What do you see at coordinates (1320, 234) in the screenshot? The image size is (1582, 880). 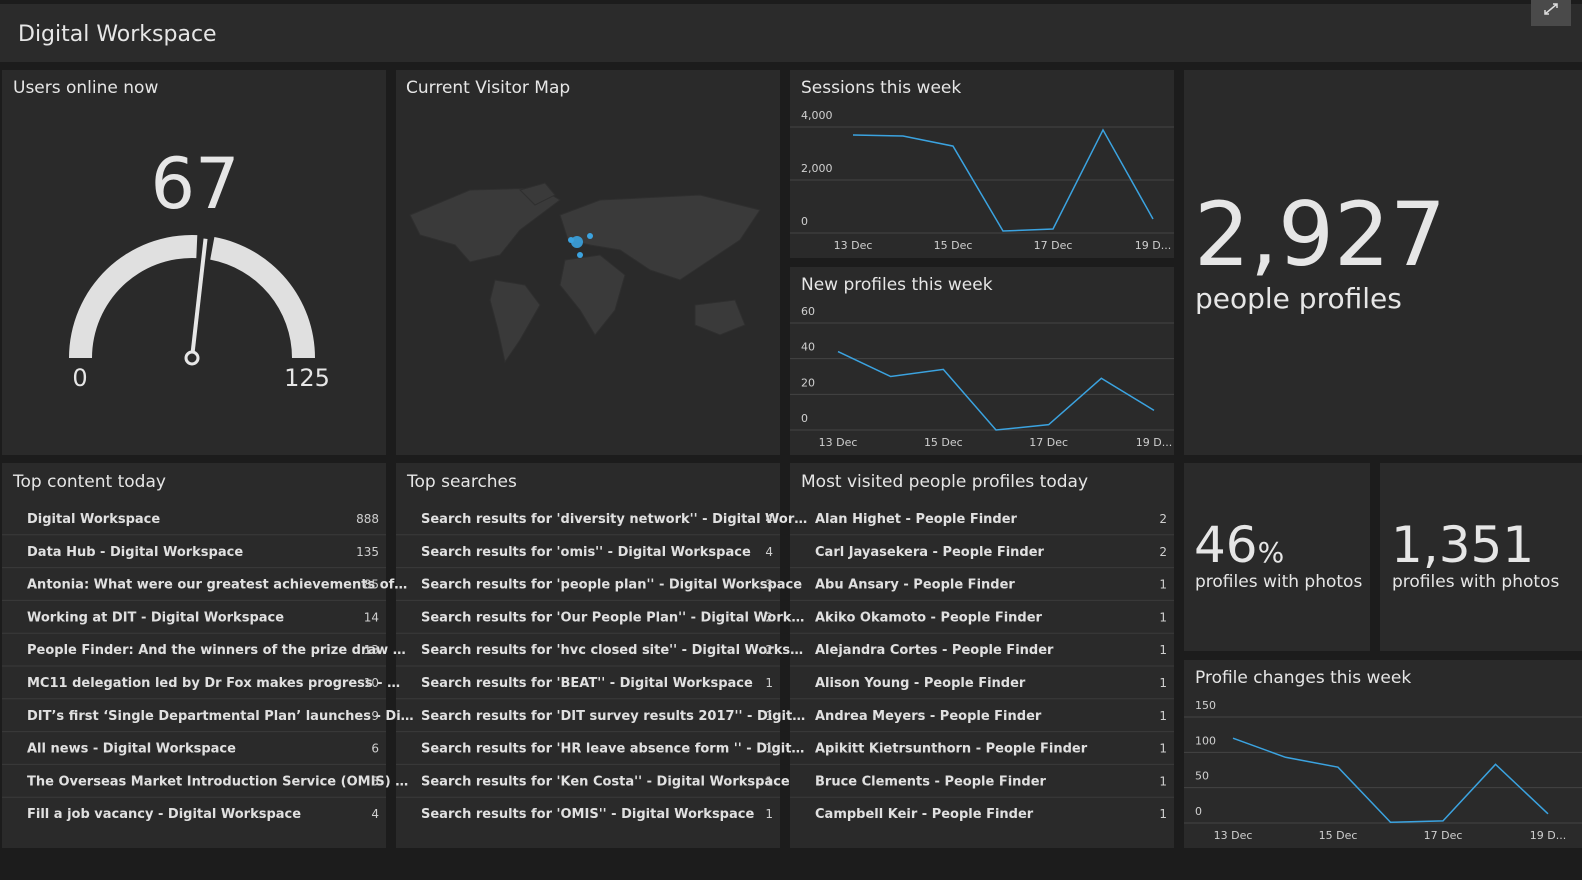 I see `big-number: 2,927` at bounding box center [1320, 234].